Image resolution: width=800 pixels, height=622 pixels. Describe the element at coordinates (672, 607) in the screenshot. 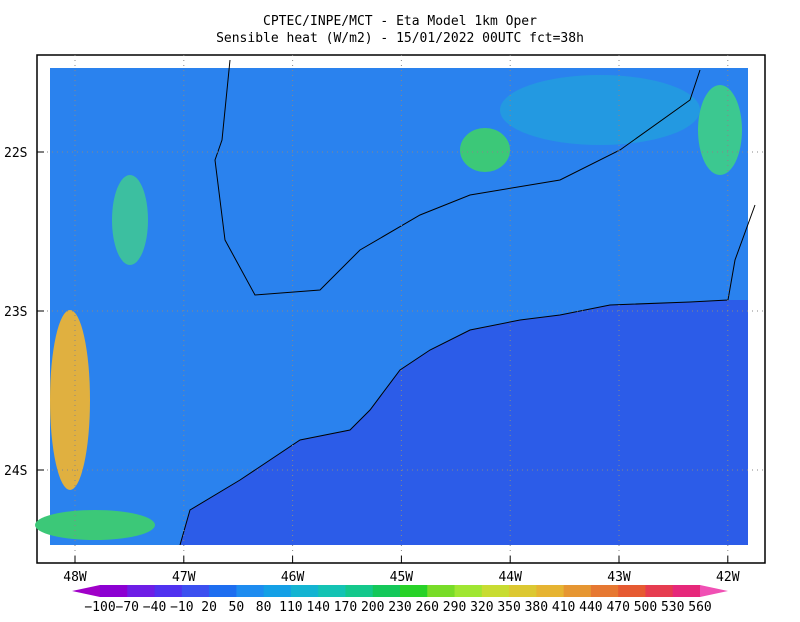

I see `colorbar-label: 530` at that location.